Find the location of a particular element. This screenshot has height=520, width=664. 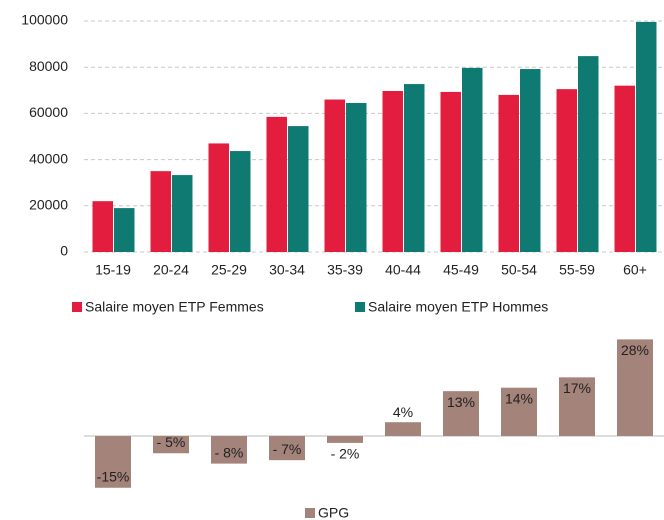

x-tick-label: 25-29 is located at coordinates (229, 270).